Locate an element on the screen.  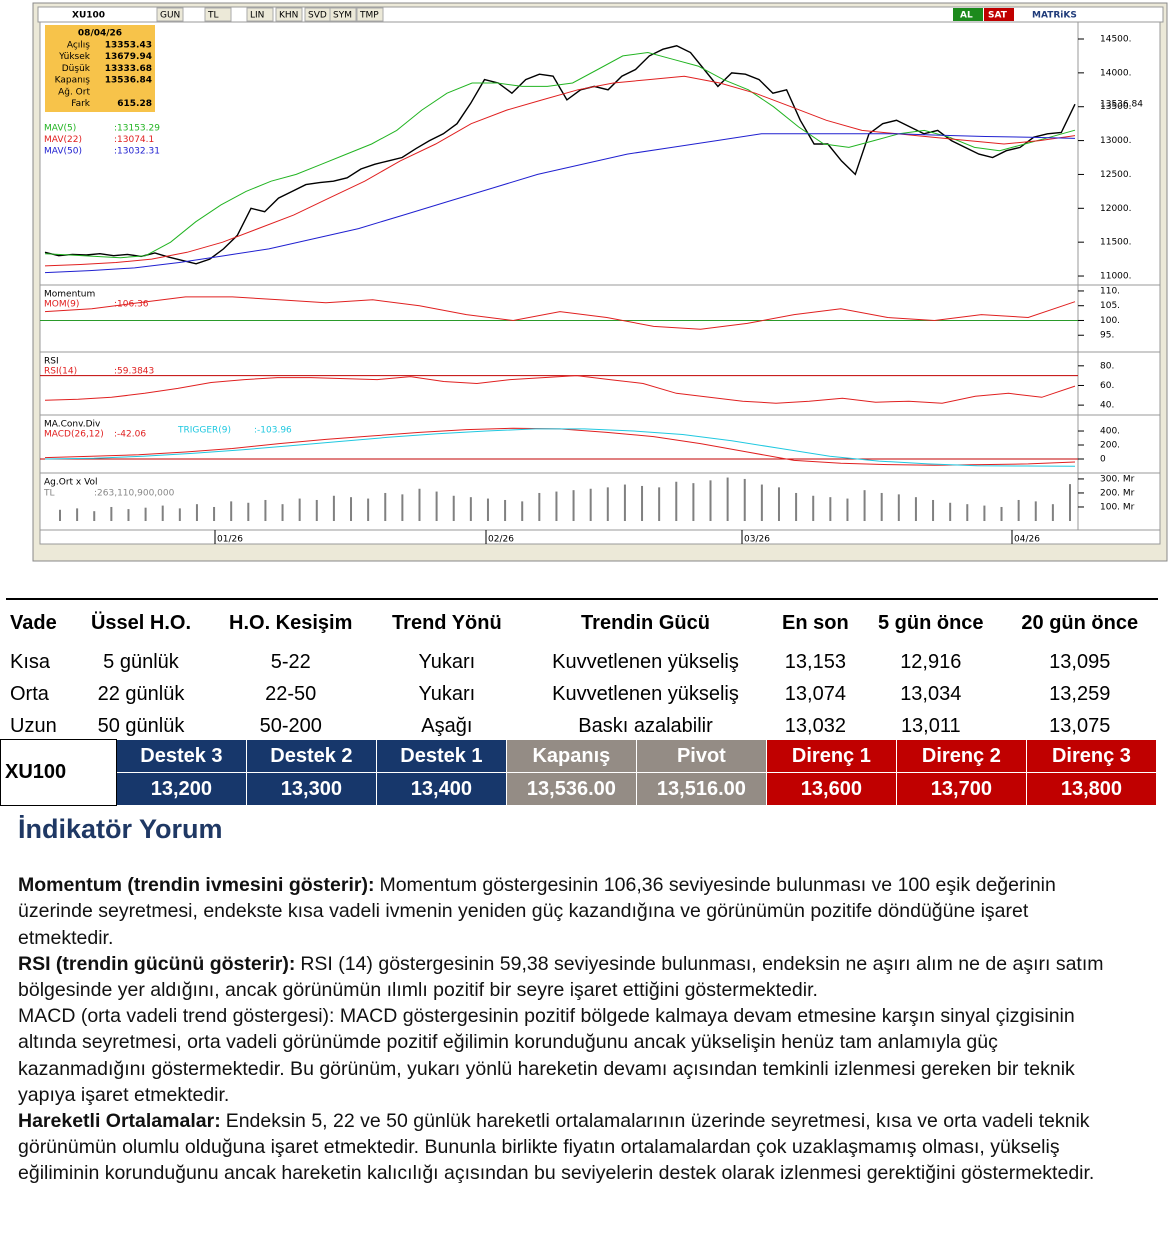
panel-title: Ag.Ort x Vol is located at coordinates (71, 483).